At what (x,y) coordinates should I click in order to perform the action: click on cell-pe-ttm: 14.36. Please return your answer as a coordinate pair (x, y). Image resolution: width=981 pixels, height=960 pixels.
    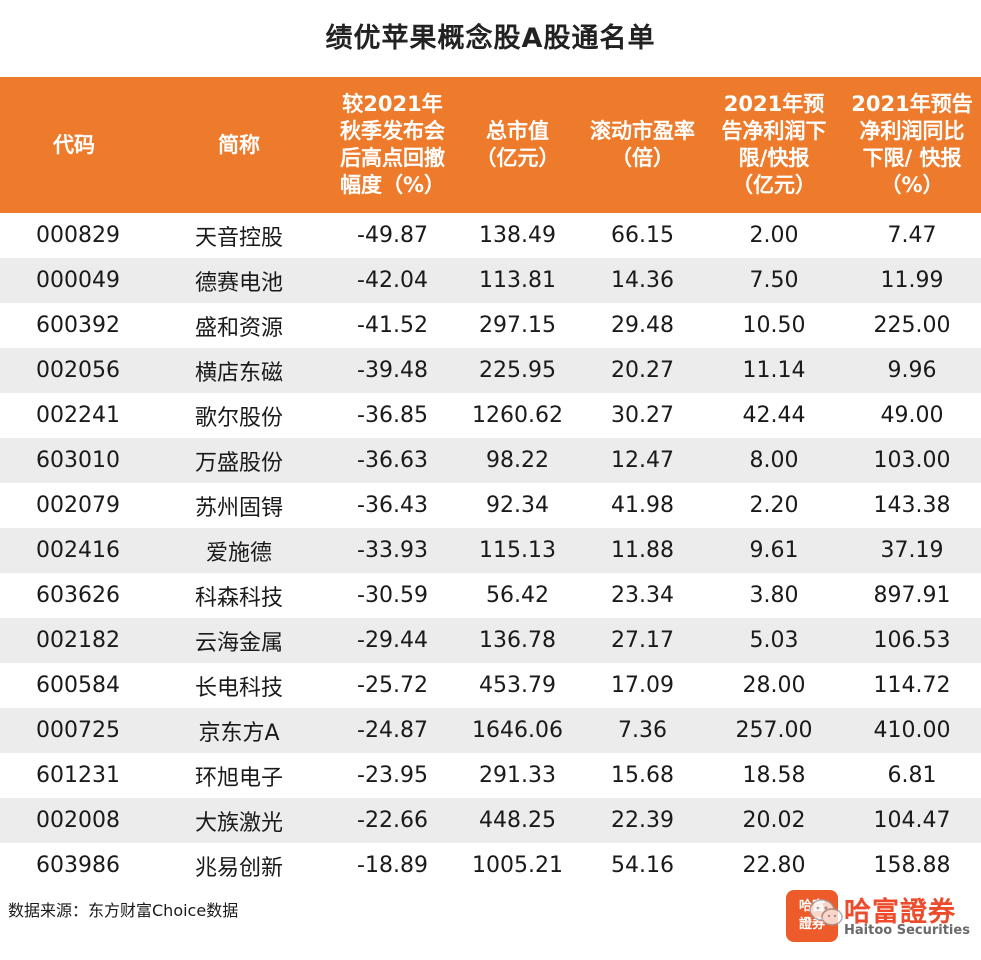
    Looking at the image, I should click on (642, 280).